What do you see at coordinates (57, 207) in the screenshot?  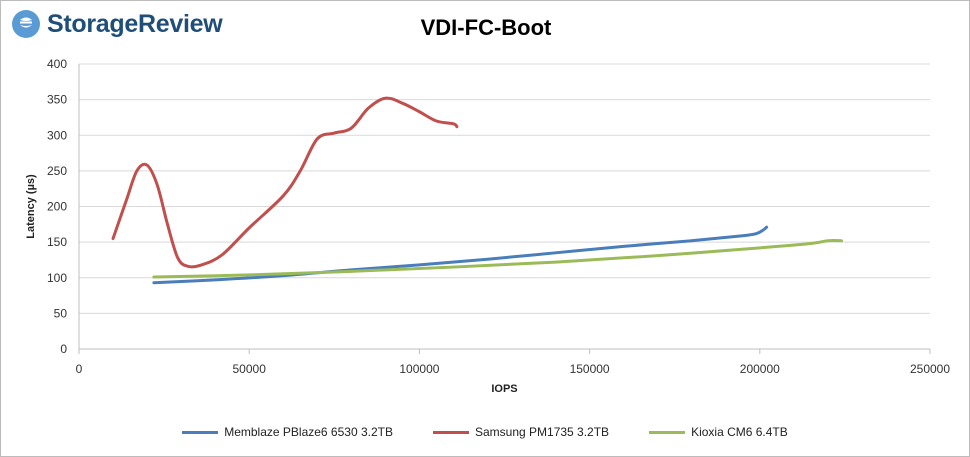 I see `y-tick-label: 200` at bounding box center [57, 207].